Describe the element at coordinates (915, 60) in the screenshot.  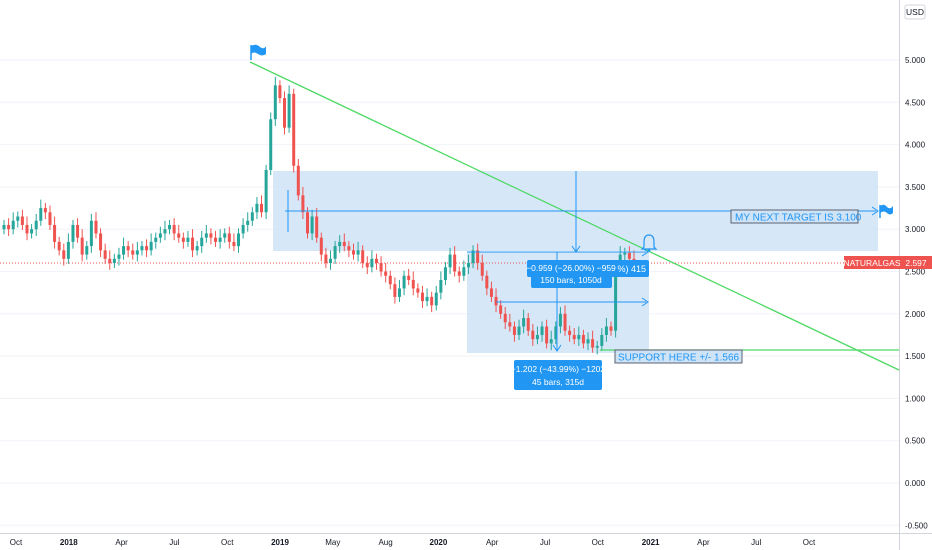
I see `y-tick-label: 5.000` at that location.